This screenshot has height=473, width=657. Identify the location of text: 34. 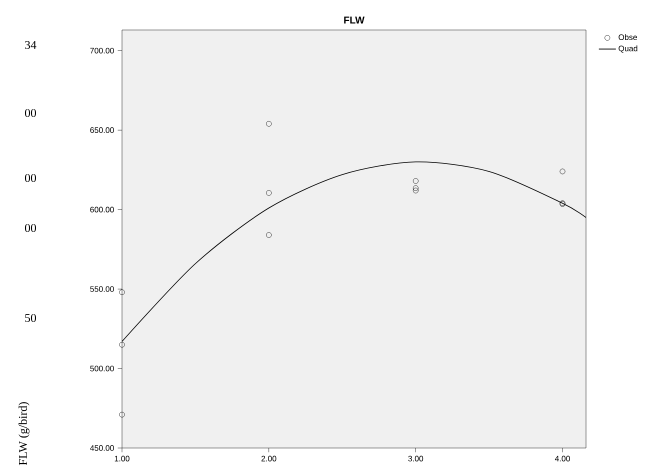
(30, 45).